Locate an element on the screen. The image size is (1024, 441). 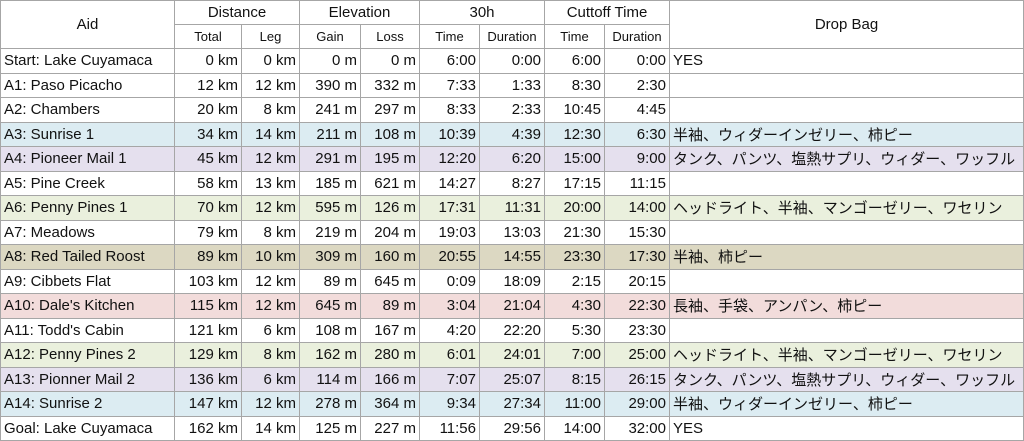
header-sub: Time is located at coordinates (450, 37).